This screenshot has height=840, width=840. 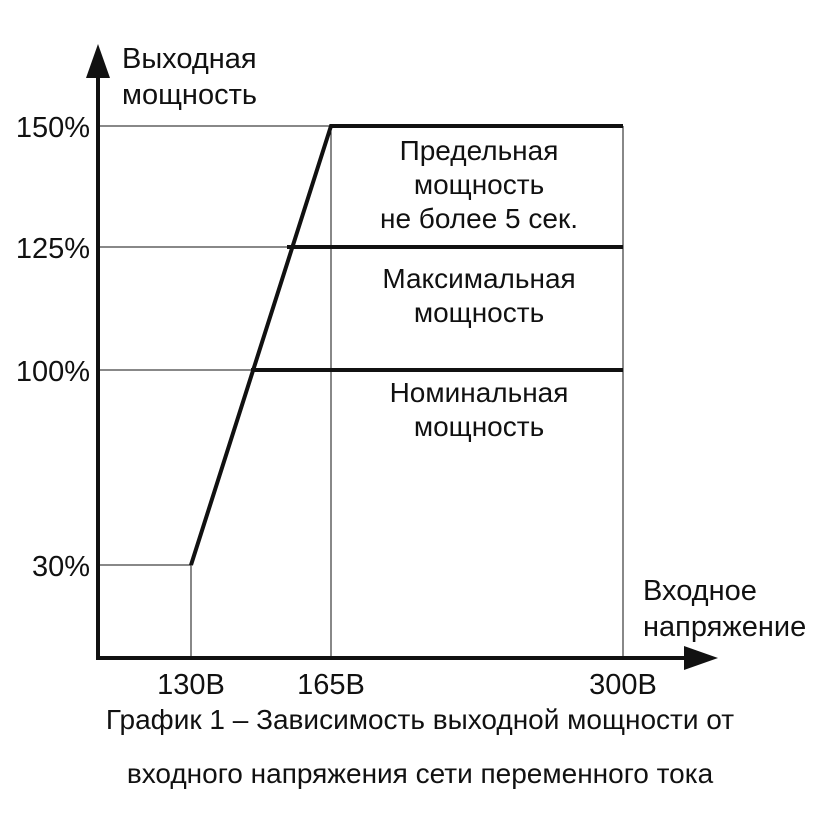 What do you see at coordinates (61, 567) in the screenshot?
I see `y-tick-label-30: 30%` at bounding box center [61, 567].